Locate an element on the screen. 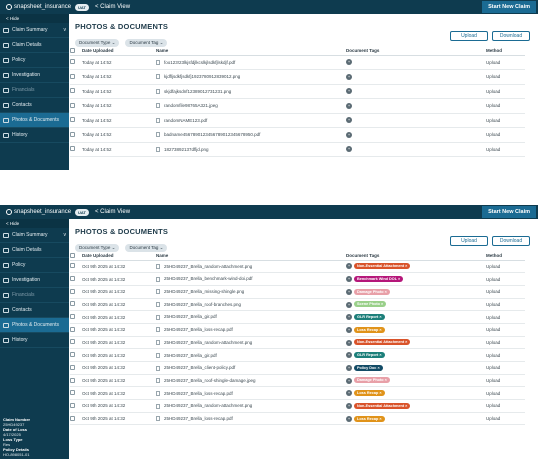 The image size is (538, 459). file-name-cell: 25HD49237_Brella_loss-recap.pdf is located at coordinates (251, 419).